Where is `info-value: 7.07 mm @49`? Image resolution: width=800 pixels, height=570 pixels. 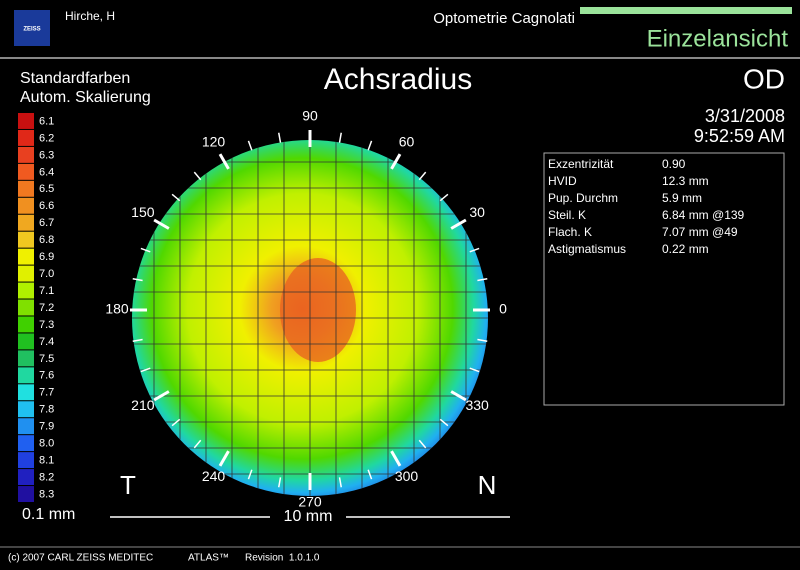 info-value: 7.07 mm @49 is located at coordinates (700, 232).